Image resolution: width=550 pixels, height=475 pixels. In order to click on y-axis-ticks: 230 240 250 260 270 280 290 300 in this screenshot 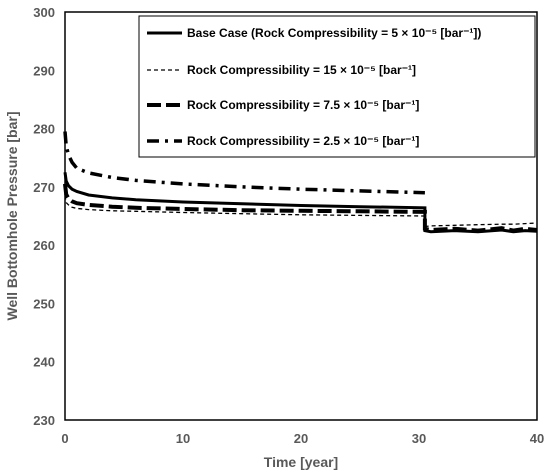, I will do `click(44, 216)`.